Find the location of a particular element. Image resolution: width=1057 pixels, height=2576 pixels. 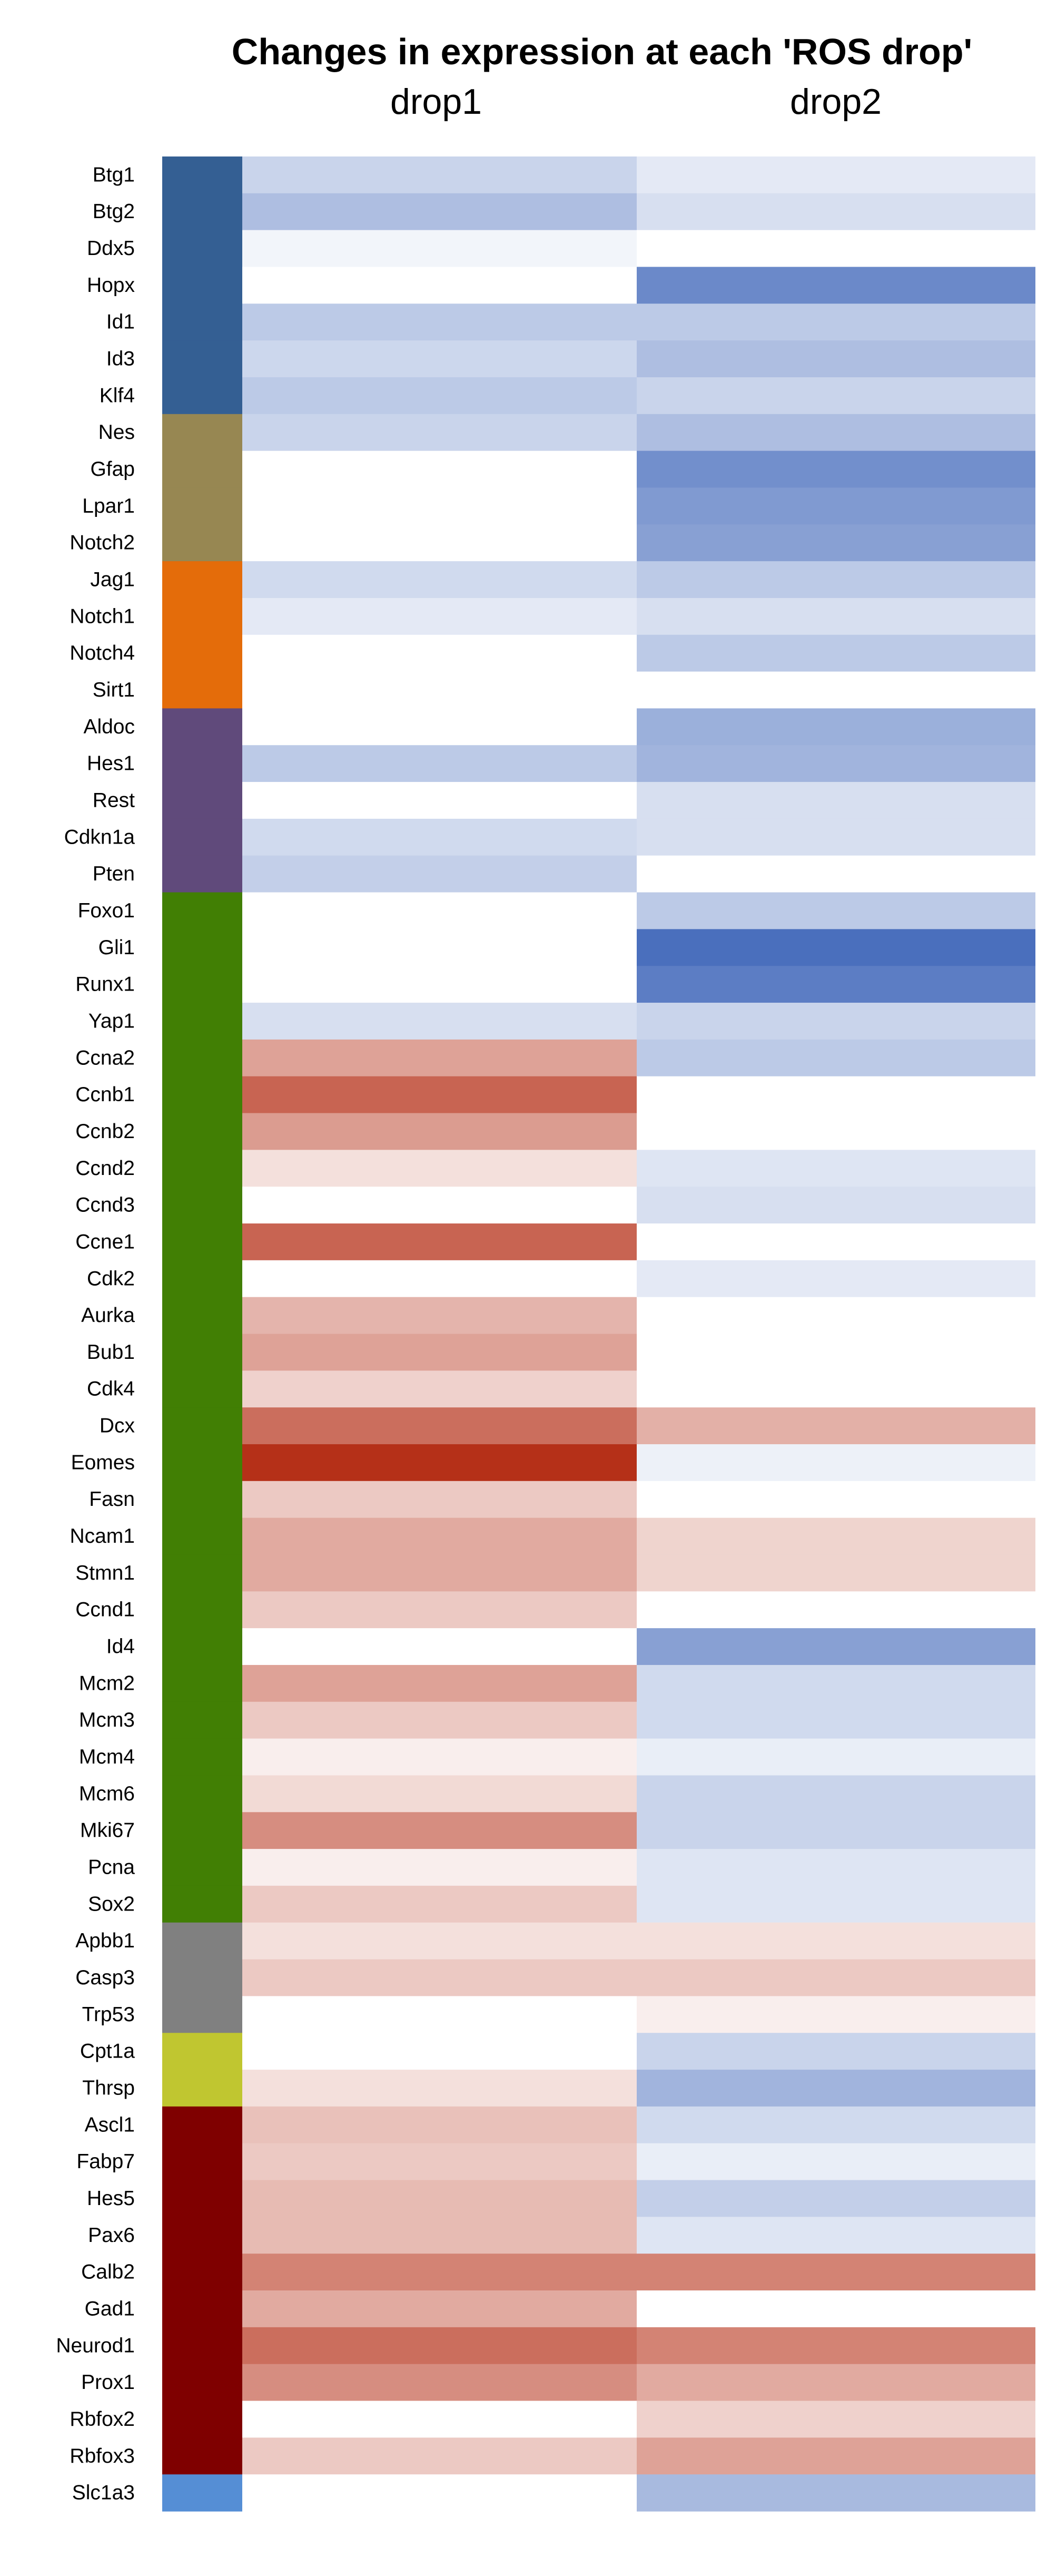

gene-label-notch4: Notch4 is located at coordinates (102, 653).